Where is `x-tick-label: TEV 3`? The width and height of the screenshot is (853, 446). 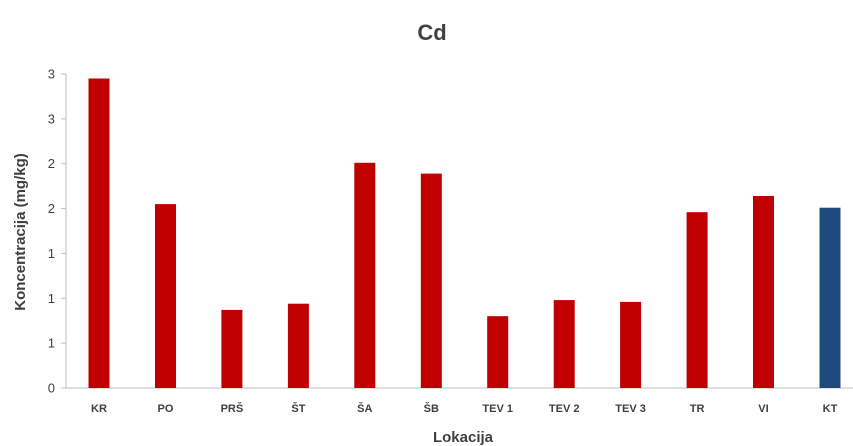 x-tick-label: TEV 3 is located at coordinates (630, 409).